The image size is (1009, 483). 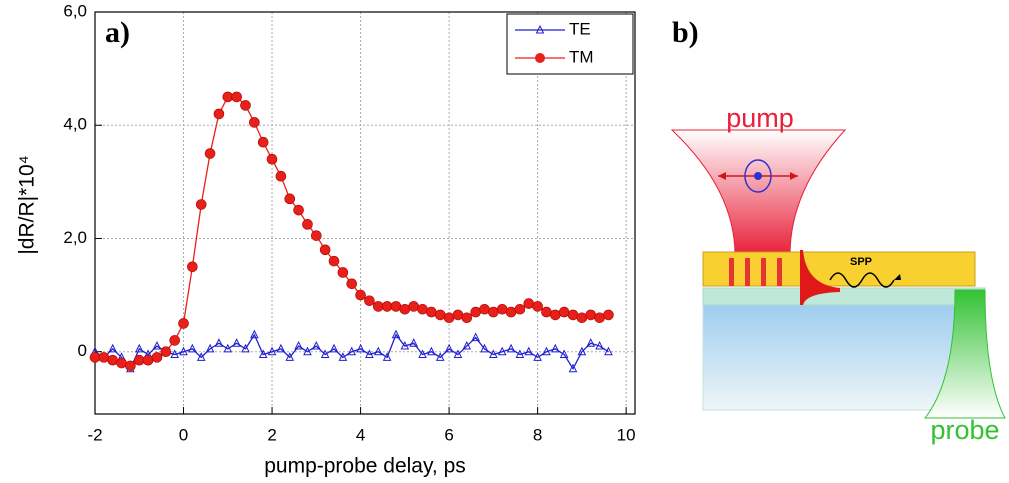 What do you see at coordinates (75, 10) in the screenshot?
I see `y-tick-label: 6,0` at bounding box center [75, 10].